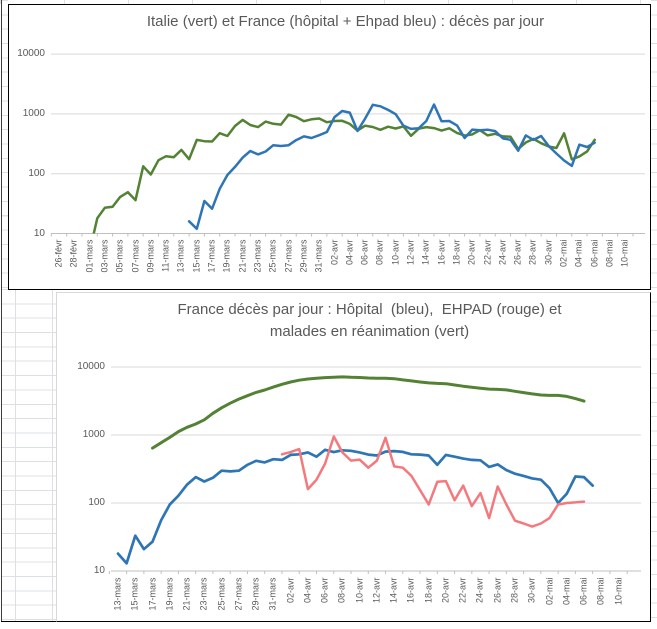  I want to click on chart-title-line2: malades en réanimation (vert), so click(369, 331).